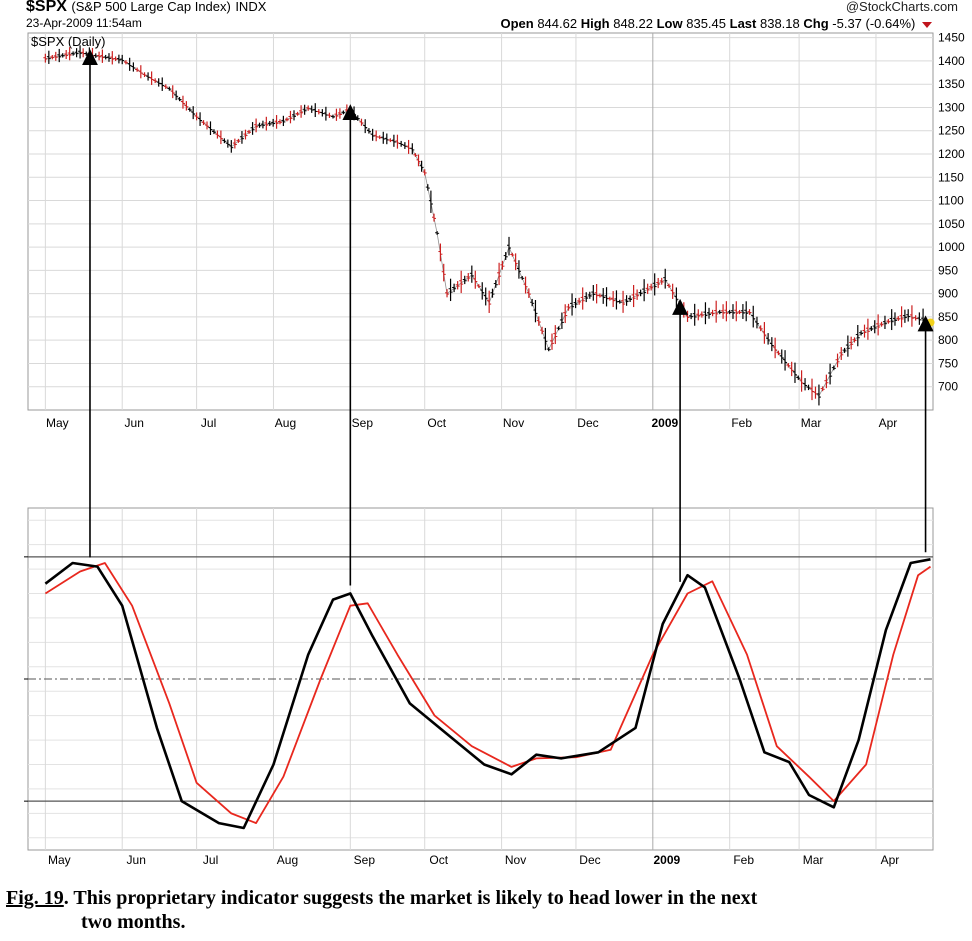 This screenshot has width=972, height=941. What do you see at coordinates (951, 201) in the screenshot?
I see `y-tick-label: 1100` at bounding box center [951, 201].